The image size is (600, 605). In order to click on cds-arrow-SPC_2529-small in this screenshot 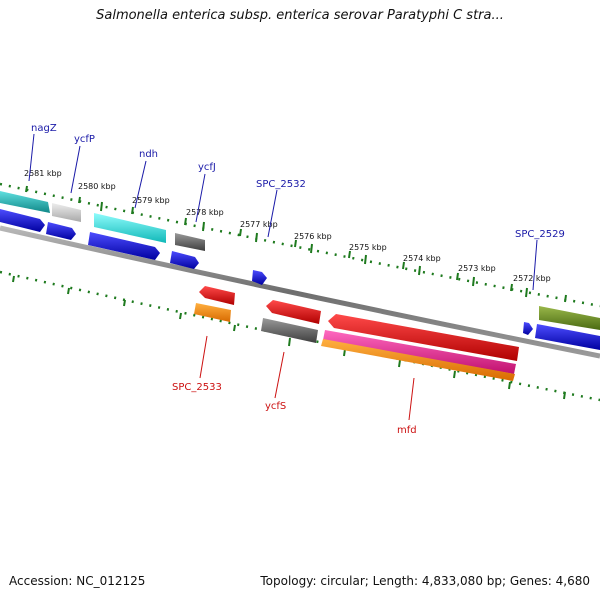, I will do `click(528, 328)`.